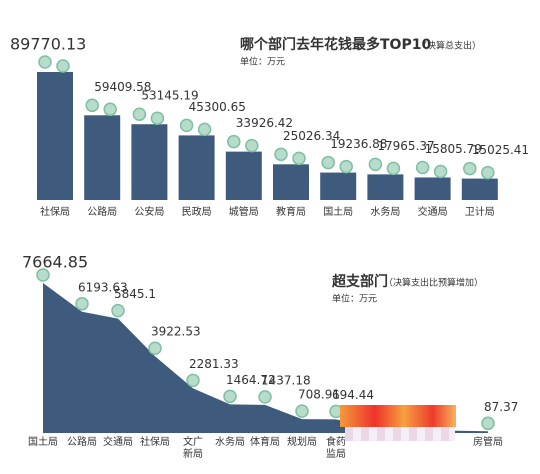  Describe the element at coordinates (197, 211) in the screenshot. I see `x-tick-label: 民政局` at that location.